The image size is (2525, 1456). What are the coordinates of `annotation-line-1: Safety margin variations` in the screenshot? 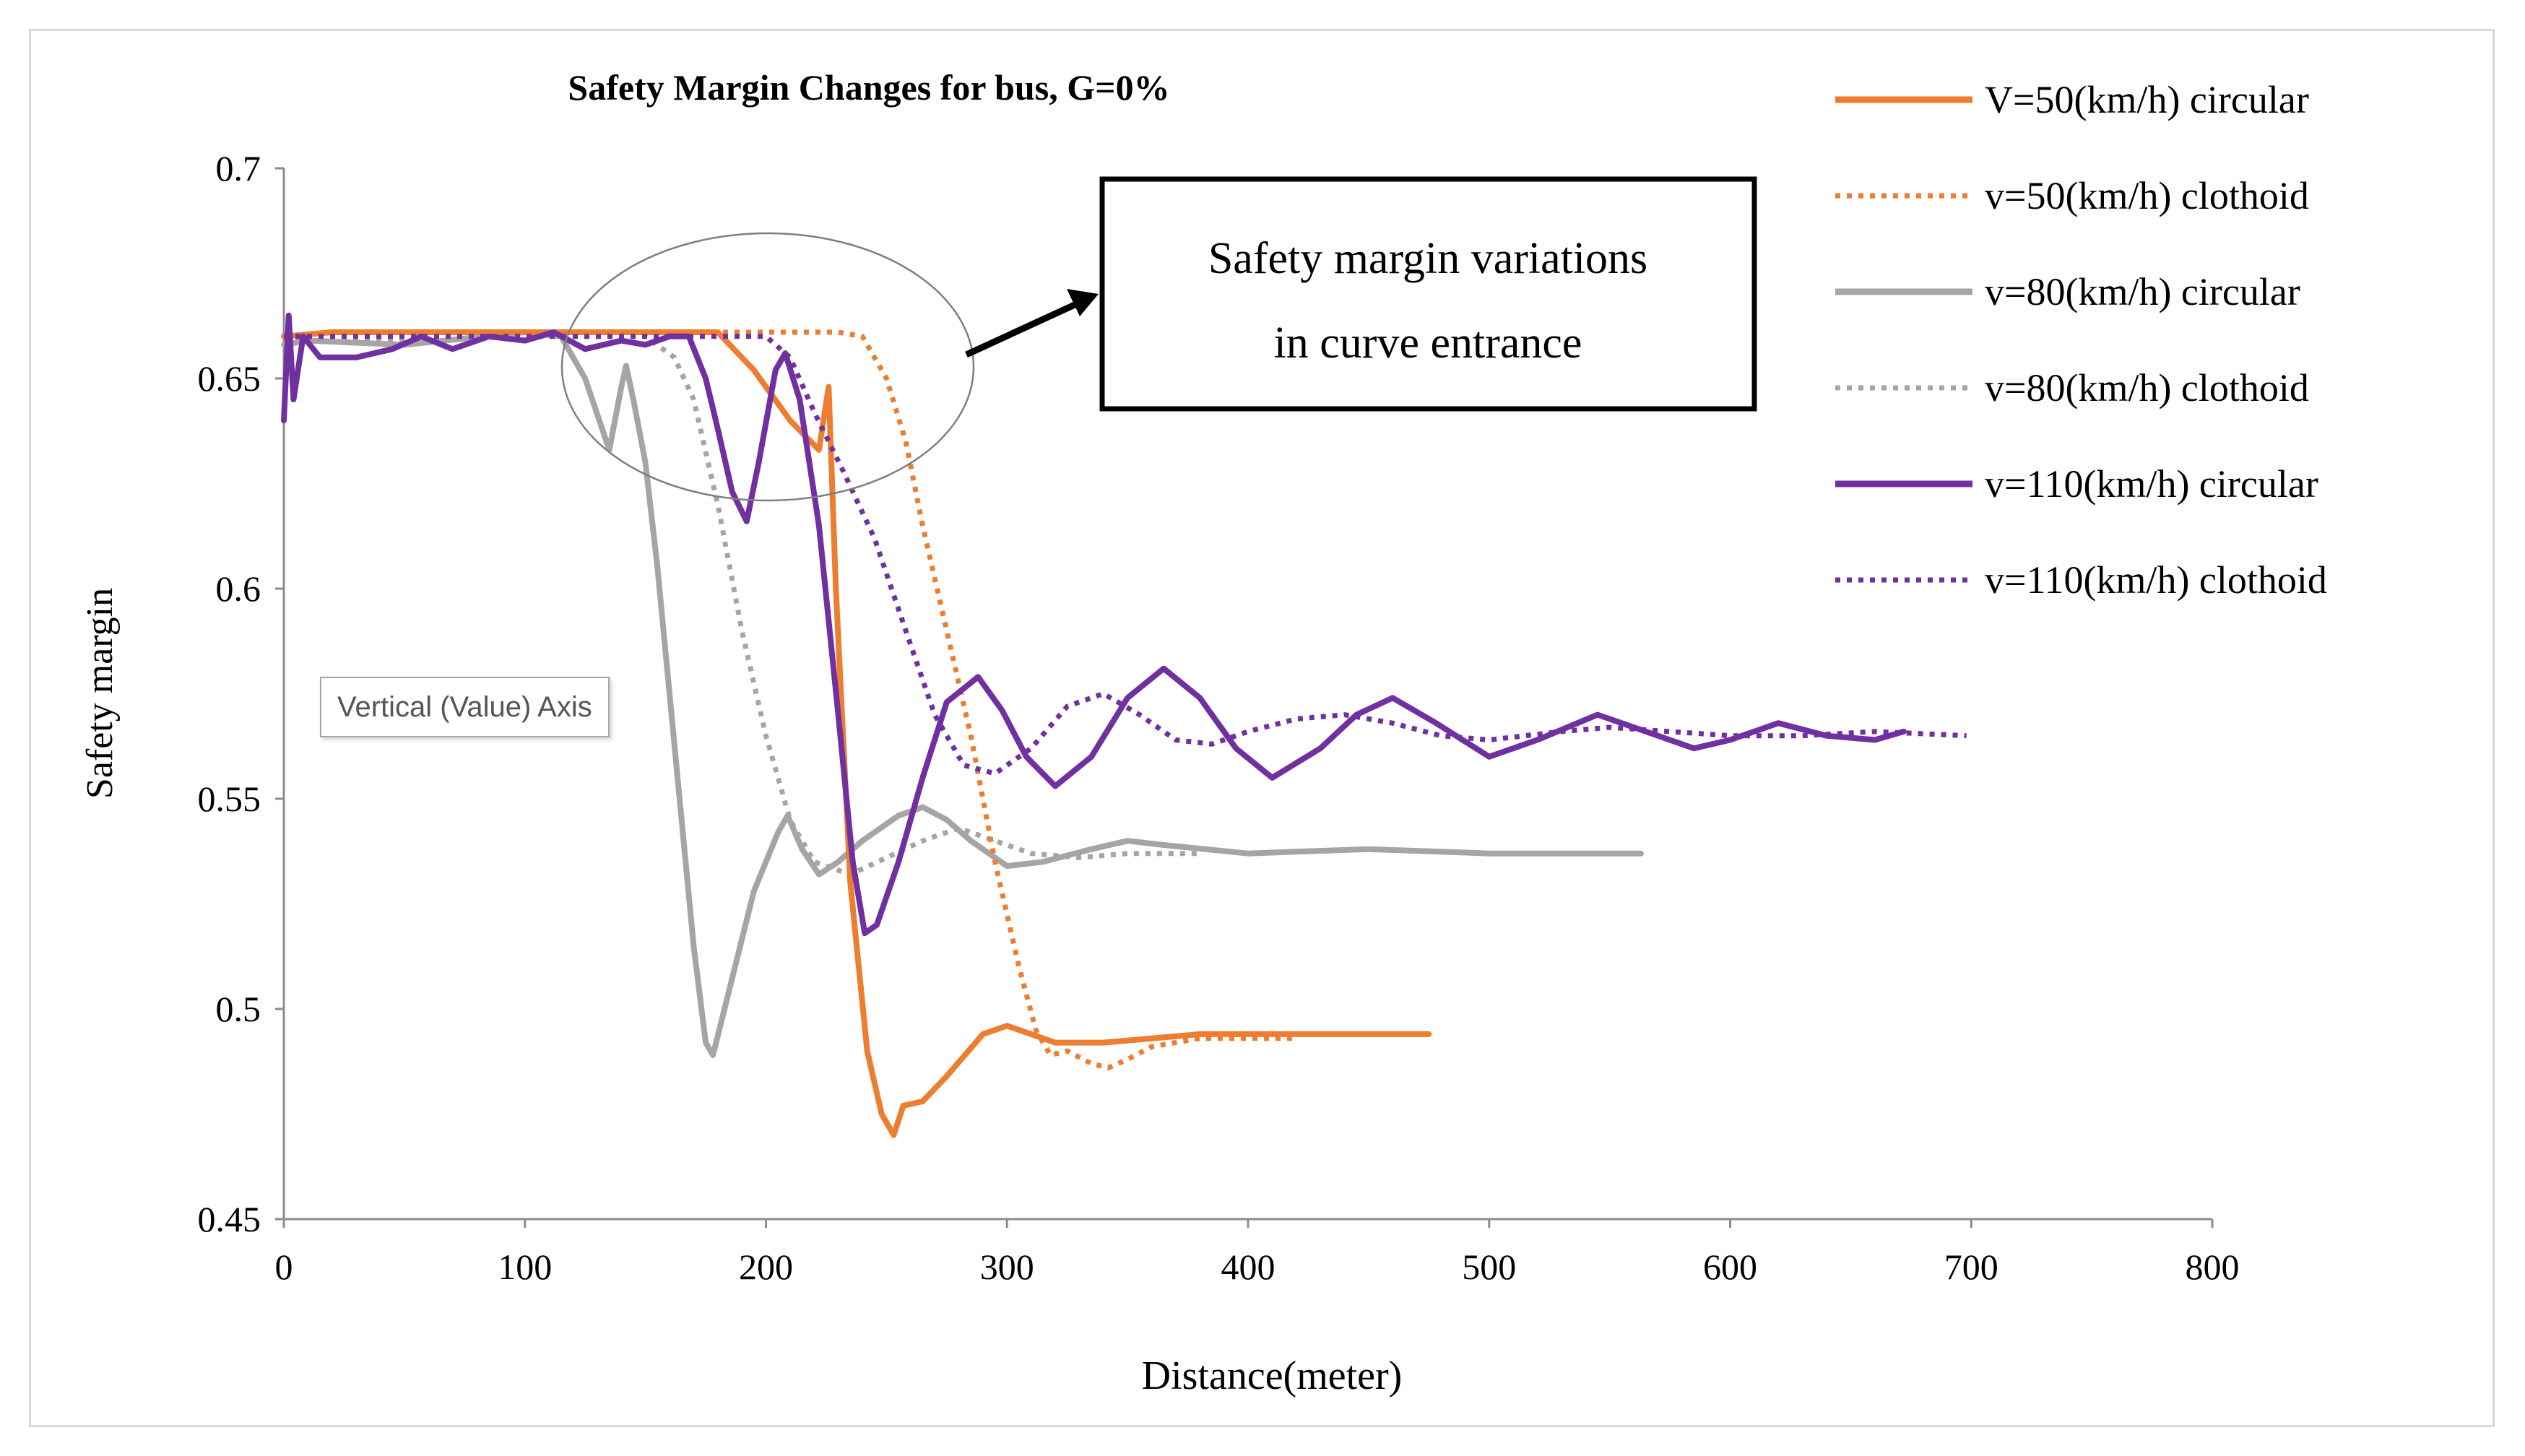 It's located at (1427, 258).